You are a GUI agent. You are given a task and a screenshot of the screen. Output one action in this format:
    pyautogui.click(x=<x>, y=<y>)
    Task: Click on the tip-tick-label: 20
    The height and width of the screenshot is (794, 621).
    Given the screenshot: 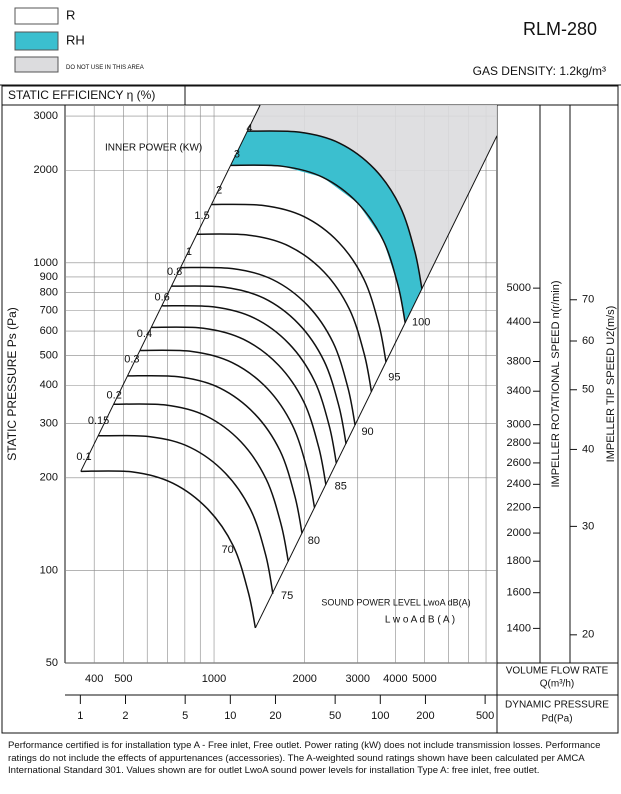 What is the action you would take?
    pyautogui.click(x=588, y=635)
    